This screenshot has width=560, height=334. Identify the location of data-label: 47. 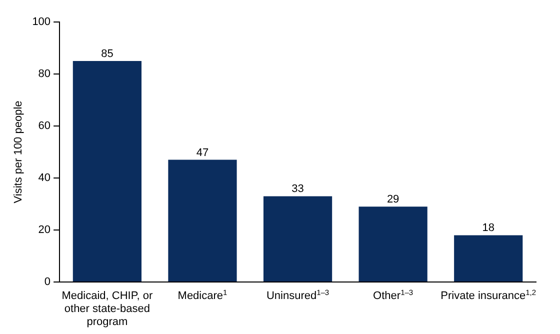
(202, 152).